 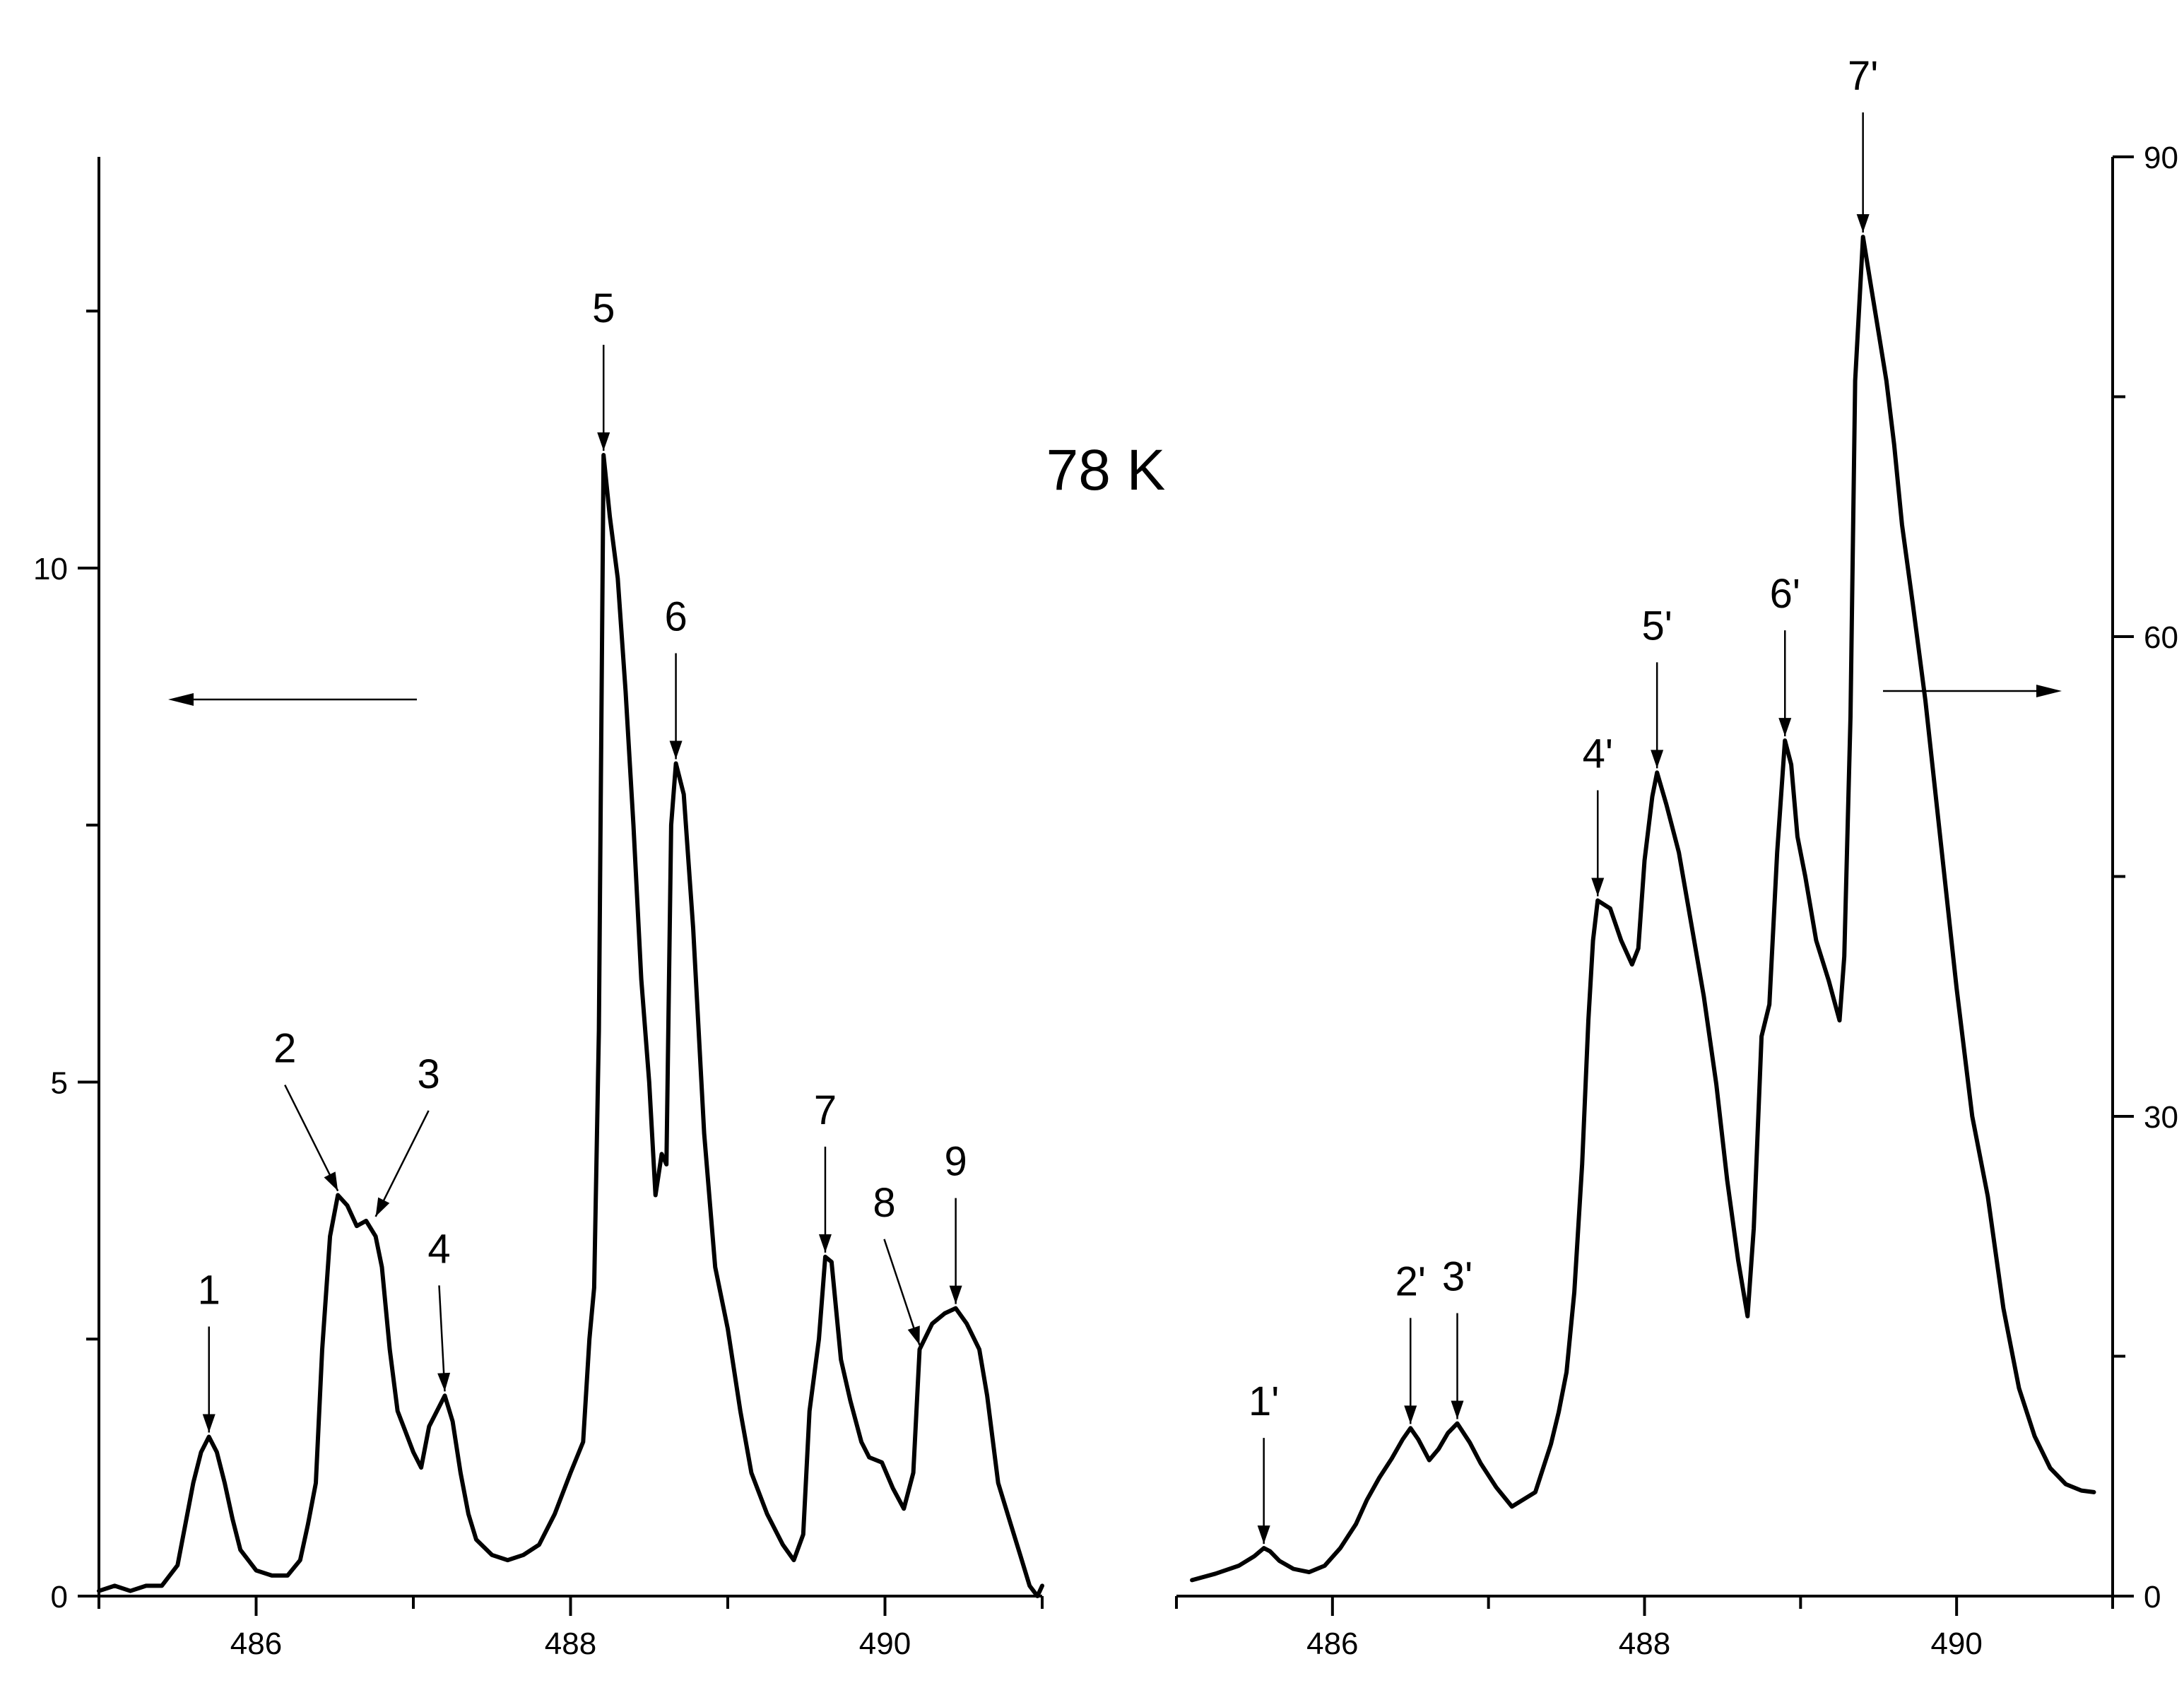 What do you see at coordinates (675, 616) in the screenshot?
I see `peak-label: 6` at bounding box center [675, 616].